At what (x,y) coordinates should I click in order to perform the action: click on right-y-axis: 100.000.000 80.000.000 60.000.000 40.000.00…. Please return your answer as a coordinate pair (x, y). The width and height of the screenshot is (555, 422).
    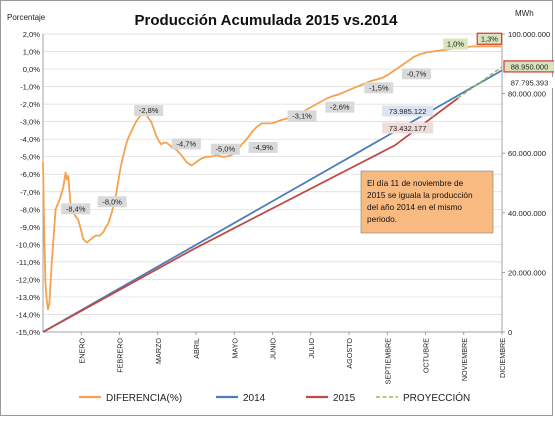
    Looking at the image, I should click on (526, 183).